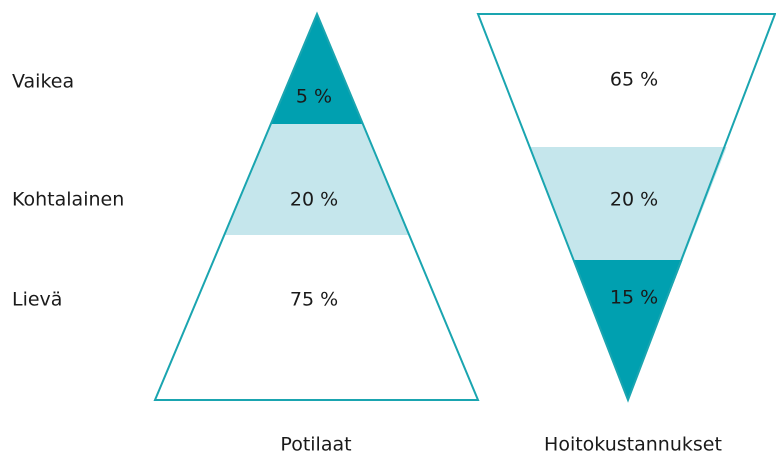  What do you see at coordinates (43, 82) in the screenshot?
I see `level-label: Vaikea` at bounding box center [43, 82].